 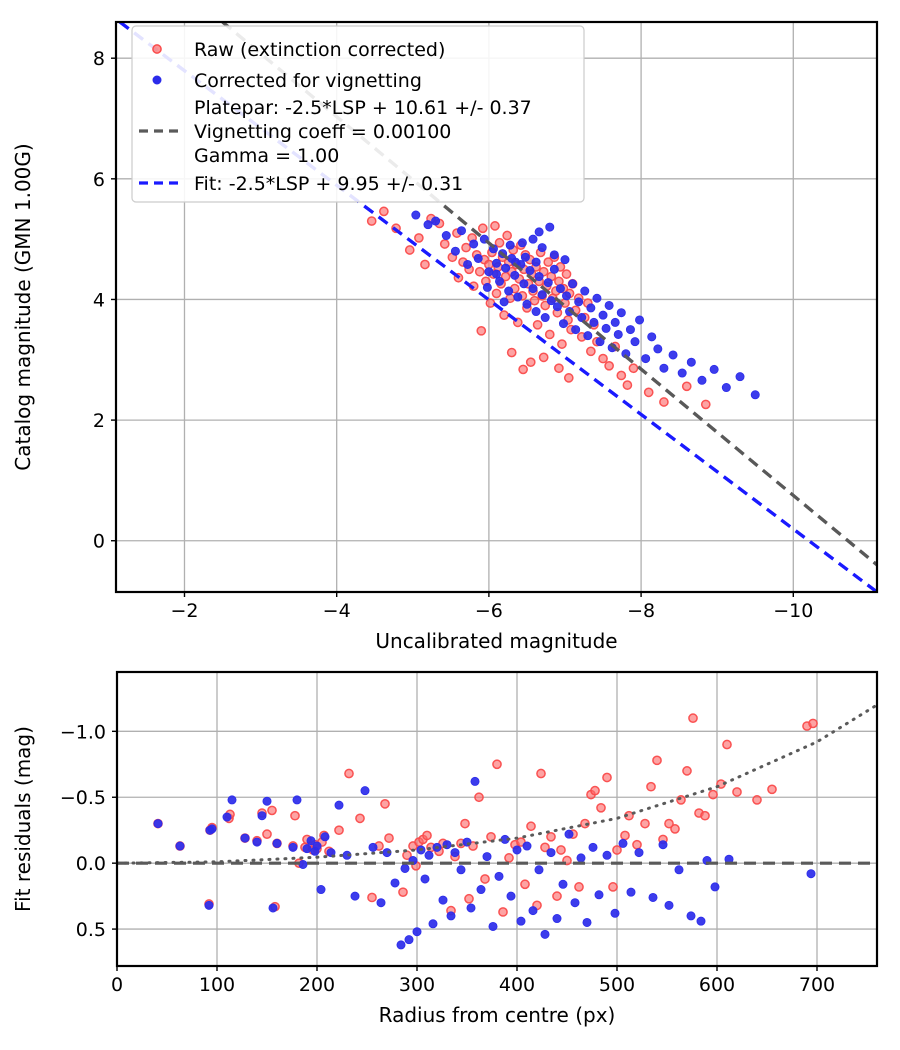 What do you see at coordinates (337, 611) in the screenshot?
I see `tick-label-x: −4` at bounding box center [337, 611].